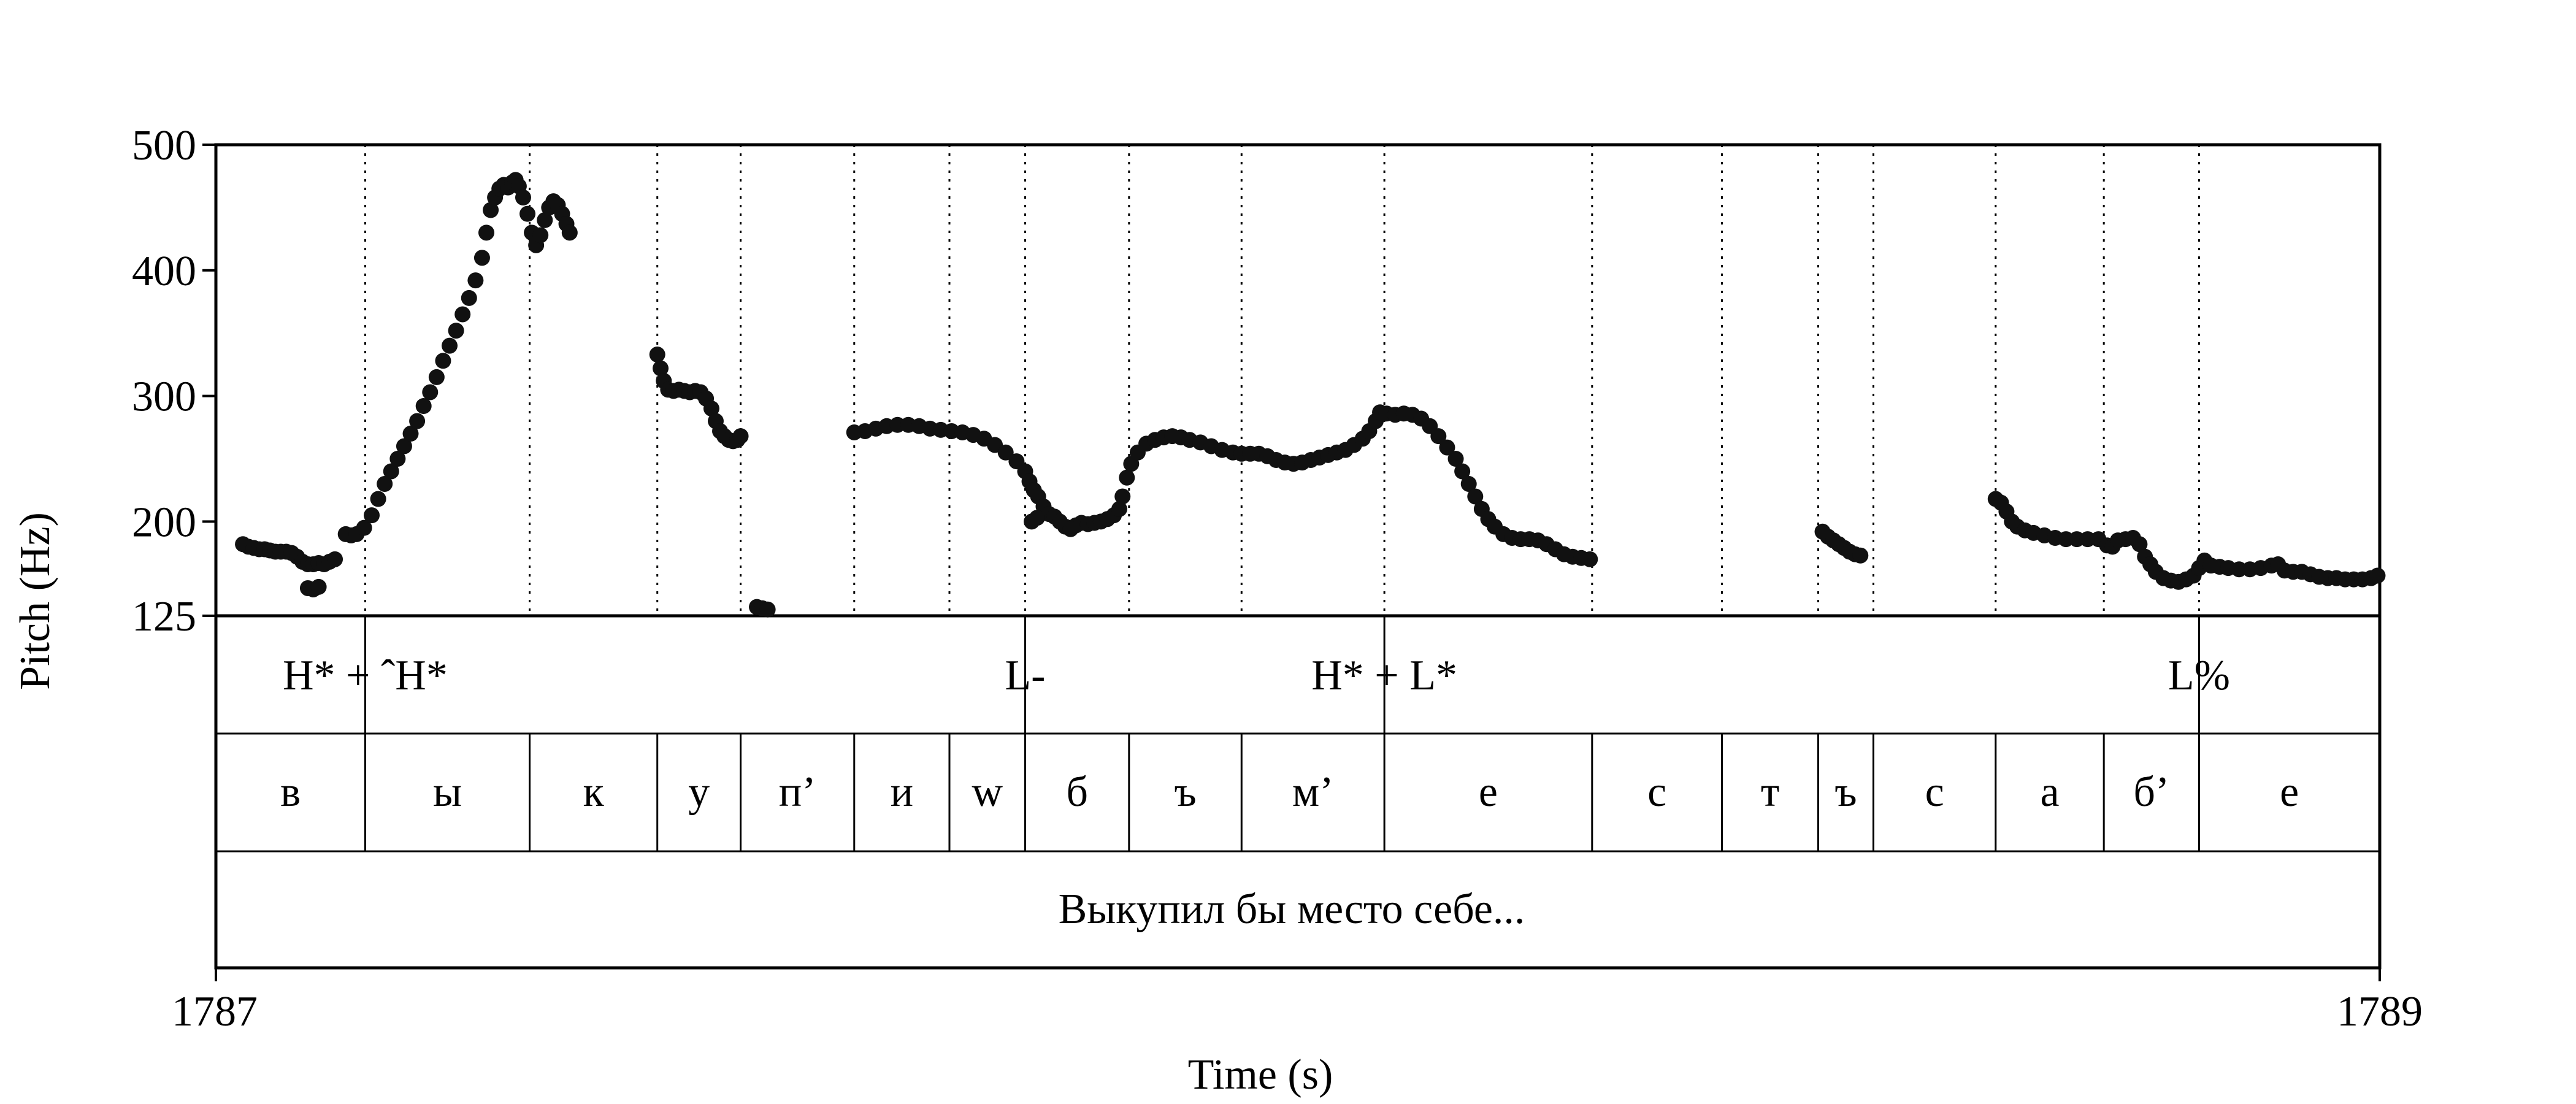  What do you see at coordinates (2049, 792) in the screenshot?
I see `segment-label: а` at bounding box center [2049, 792].